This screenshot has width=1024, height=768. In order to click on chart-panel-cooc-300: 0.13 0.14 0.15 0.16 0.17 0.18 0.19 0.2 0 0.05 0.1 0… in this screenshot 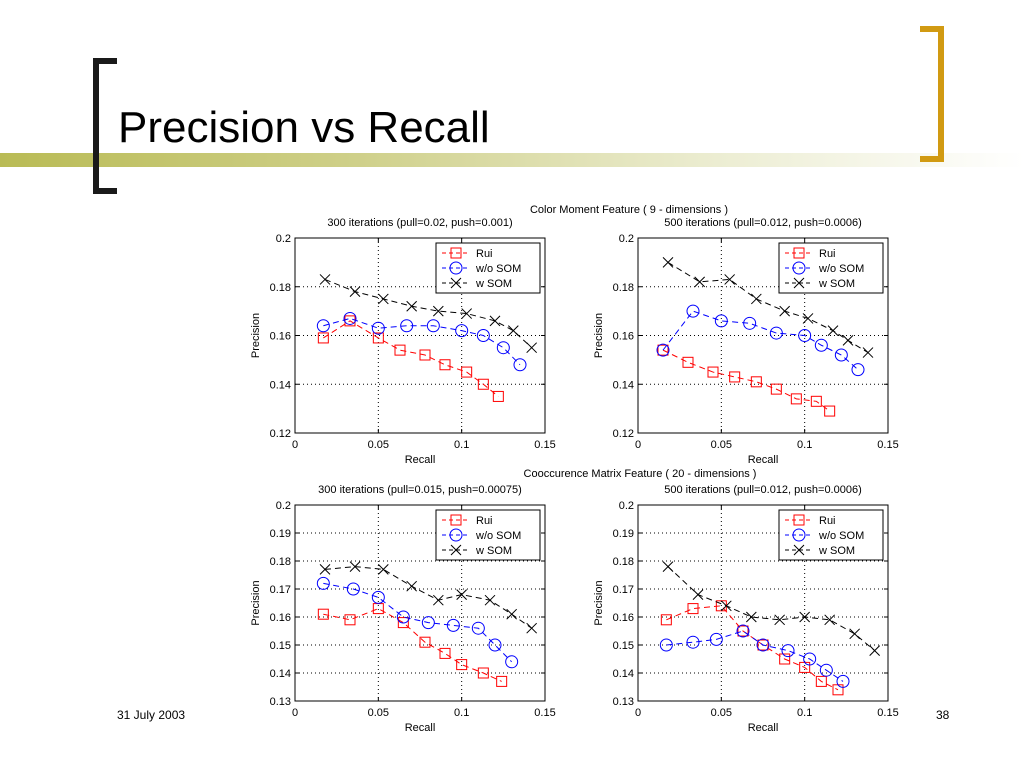, I will do `click(403, 609)`.